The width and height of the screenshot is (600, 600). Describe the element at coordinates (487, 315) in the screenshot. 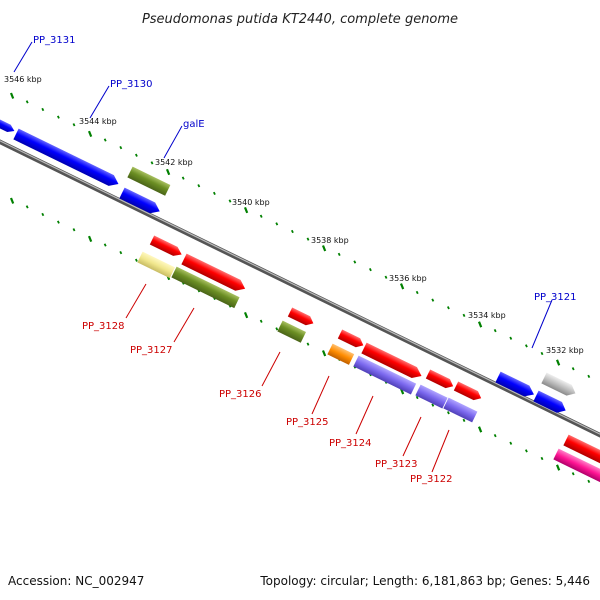

I see `kbp-label: 3534 kbp` at that location.